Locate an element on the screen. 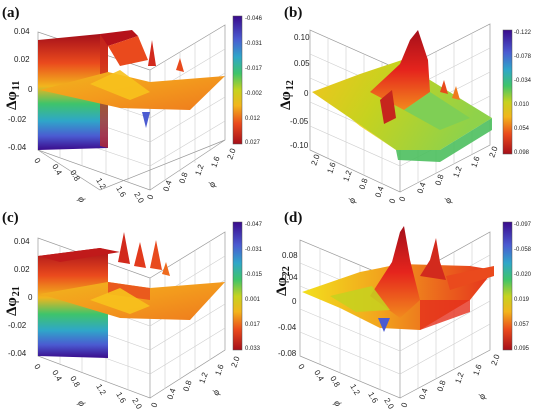 This screenshot has height=416, width=542. x-tick: 0.4 is located at coordinates (379, 192).